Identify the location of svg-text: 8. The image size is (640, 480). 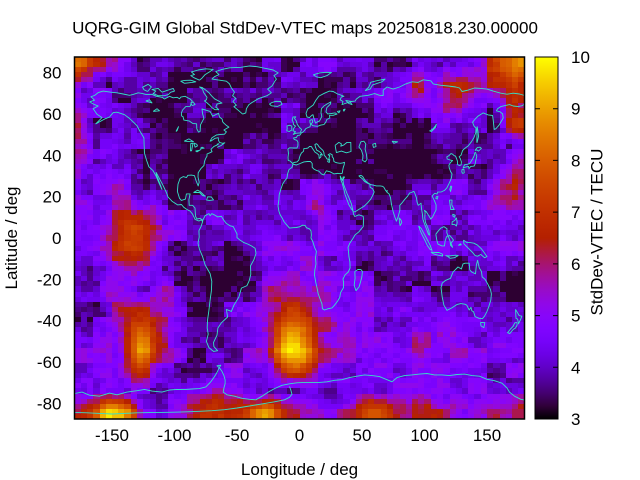
(575, 160).